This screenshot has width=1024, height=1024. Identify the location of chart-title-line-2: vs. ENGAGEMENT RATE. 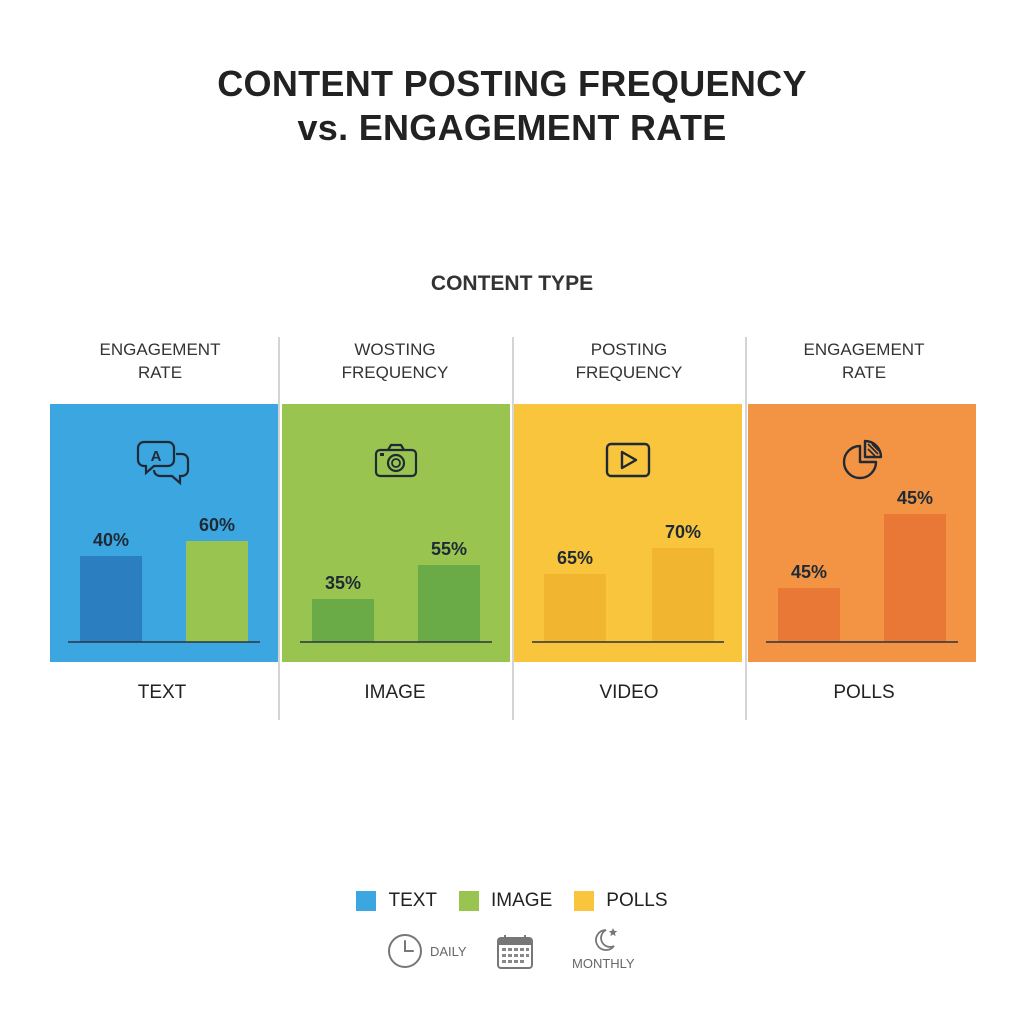
(512, 127).